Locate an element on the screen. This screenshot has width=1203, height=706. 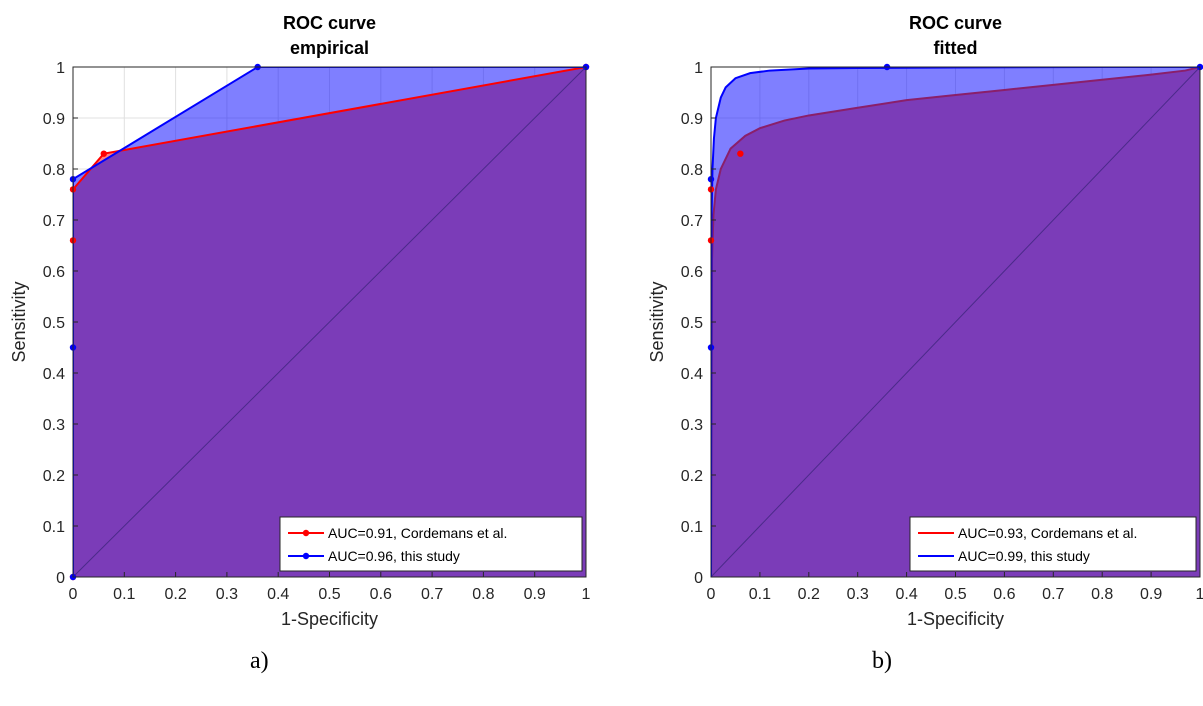
legend-label: AUC=0.99, this study is located at coordinates (1024, 556).